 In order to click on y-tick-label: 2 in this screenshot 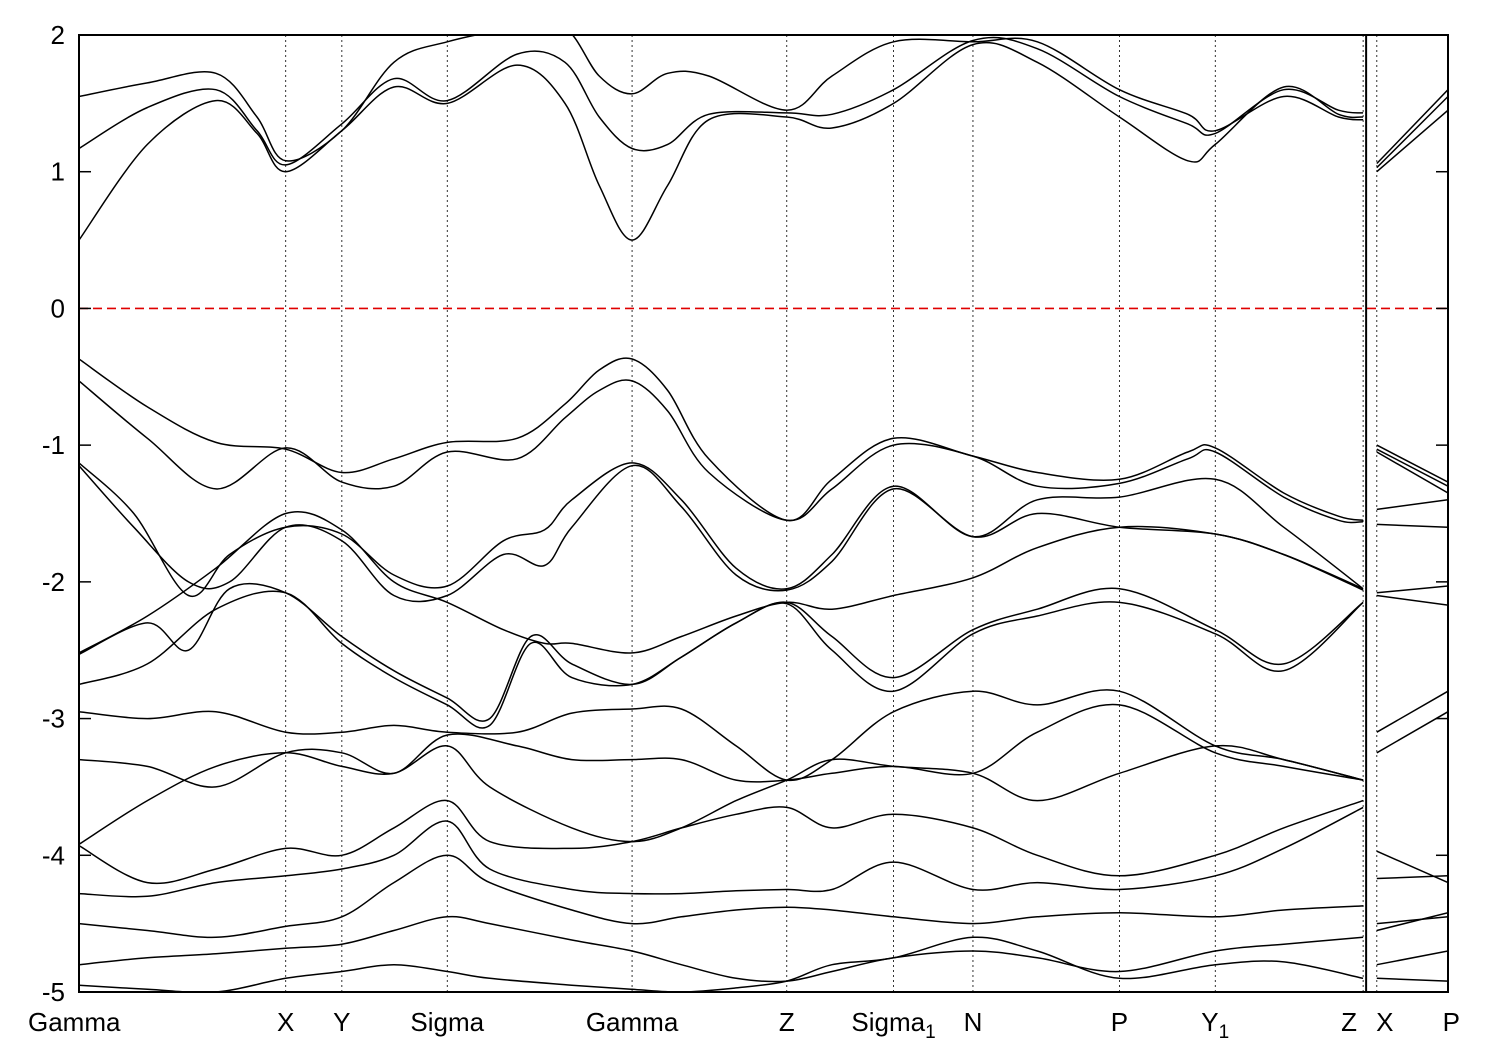, I will do `click(58, 35)`.